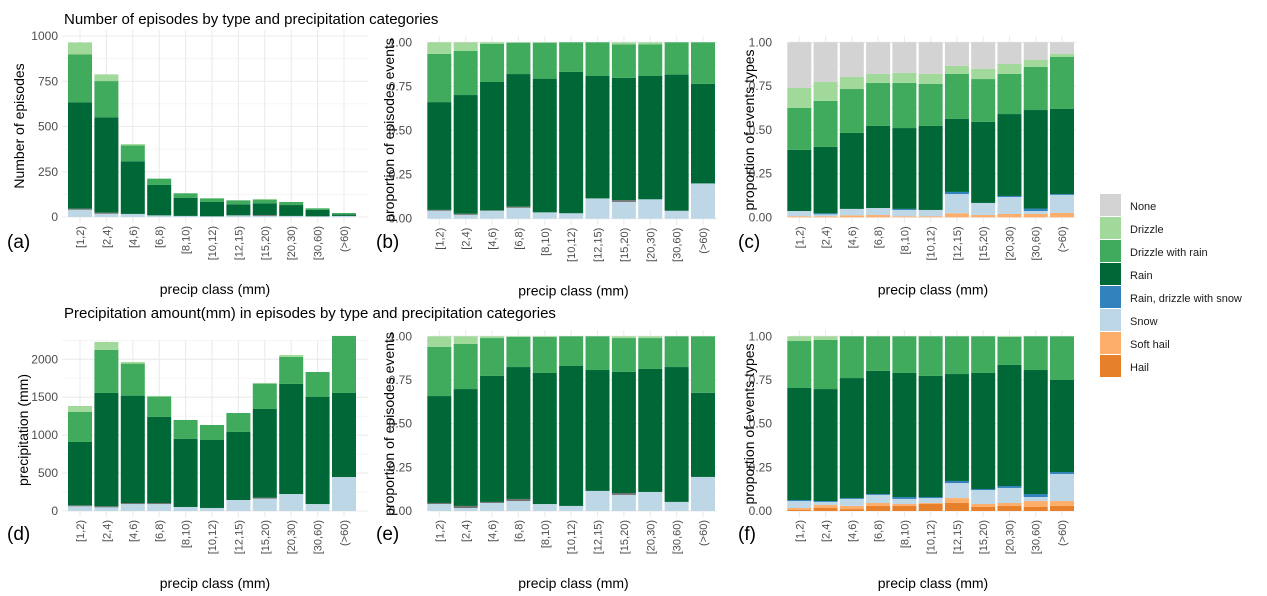 The image size is (1267, 596). What do you see at coordinates (1124, 366) in the screenshot?
I see `legend-item-hail: Hail` at bounding box center [1124, 366].